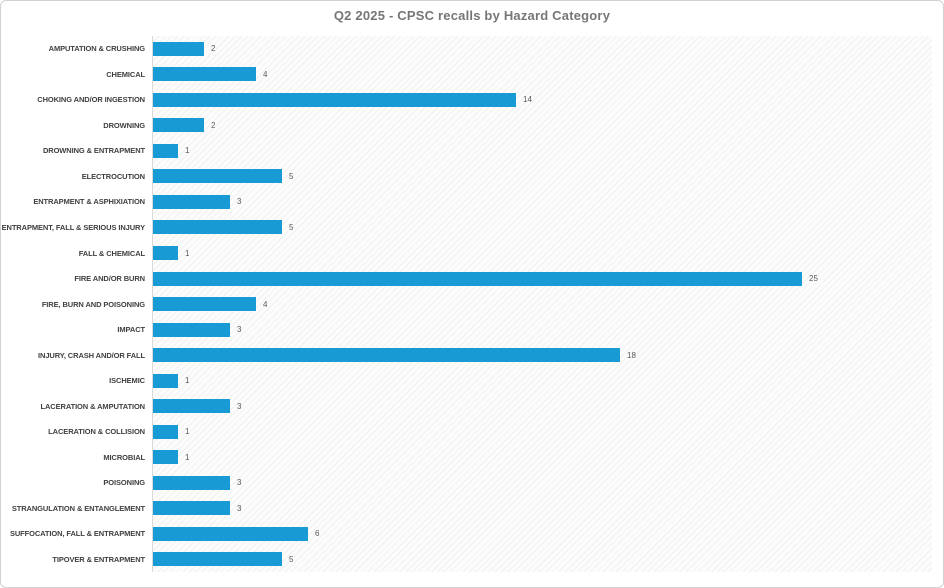 This screenshot has width=944, height=588. Describe the element at coordinates (127, 381) in the screenshot. I see `category-label: ISCHEMIC` at that location.